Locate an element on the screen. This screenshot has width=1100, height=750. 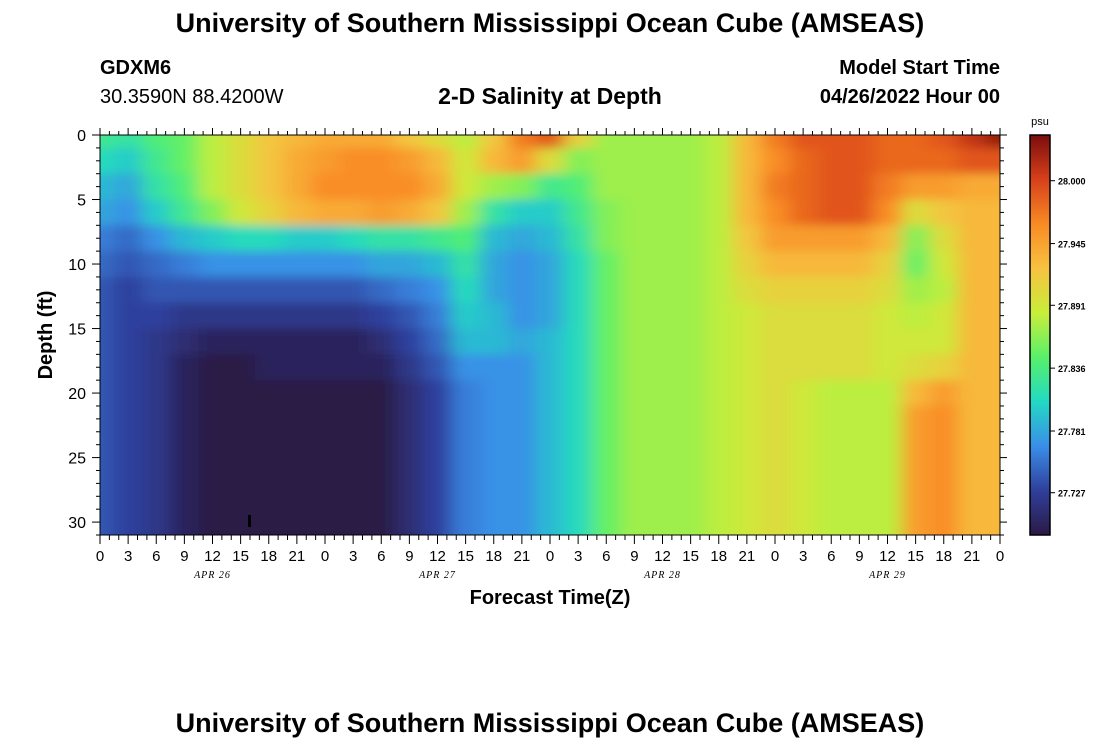
x-tick-label: 21 is located at coordinates (297, 556).